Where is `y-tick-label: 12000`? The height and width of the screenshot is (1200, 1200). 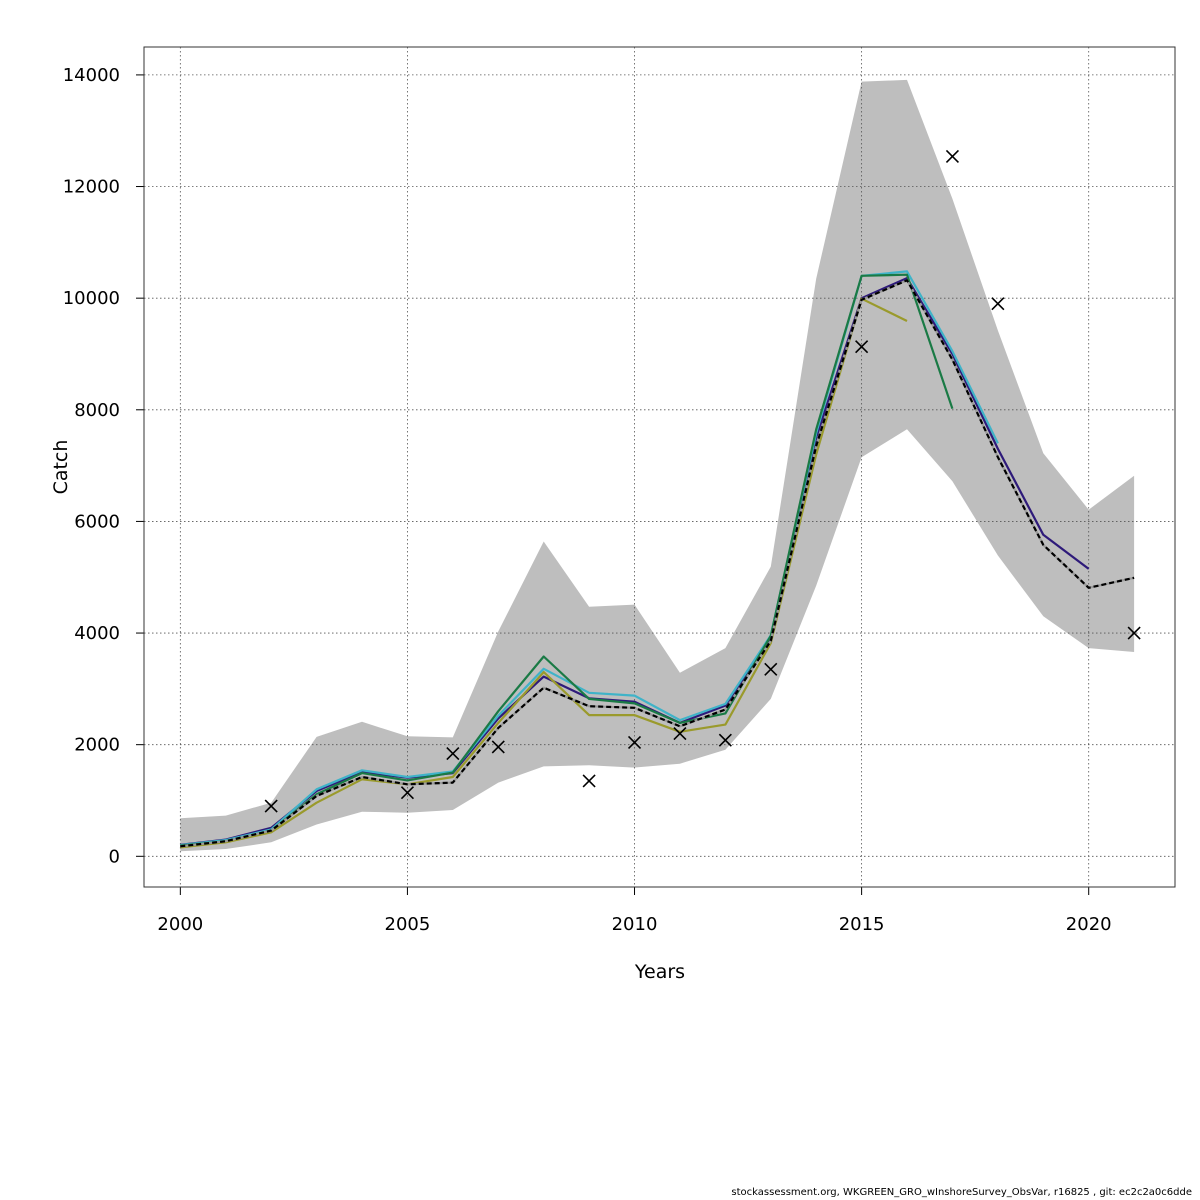 y-tick-label: 12000 is located at coordinates (91, 187).